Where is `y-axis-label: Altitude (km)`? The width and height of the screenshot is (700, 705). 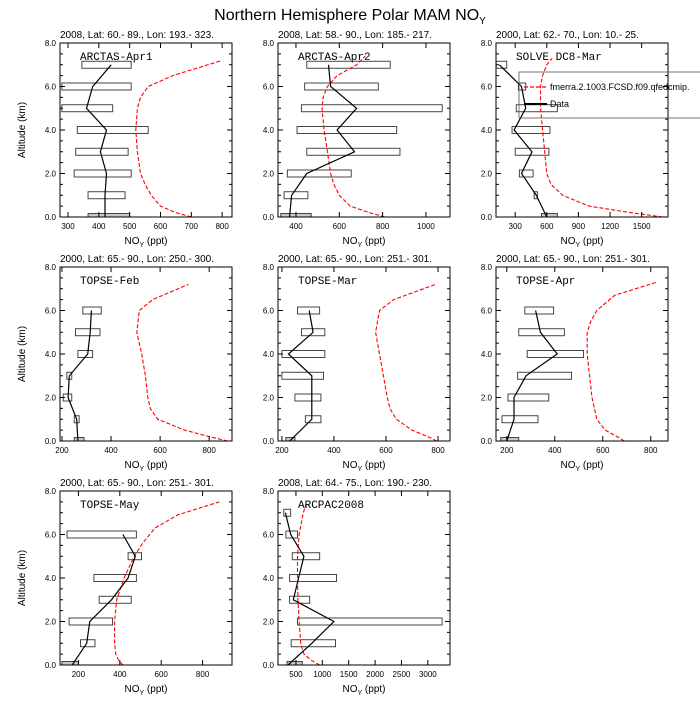 y-axis-label: Altitude (km) is located at coordinates (22, 130).